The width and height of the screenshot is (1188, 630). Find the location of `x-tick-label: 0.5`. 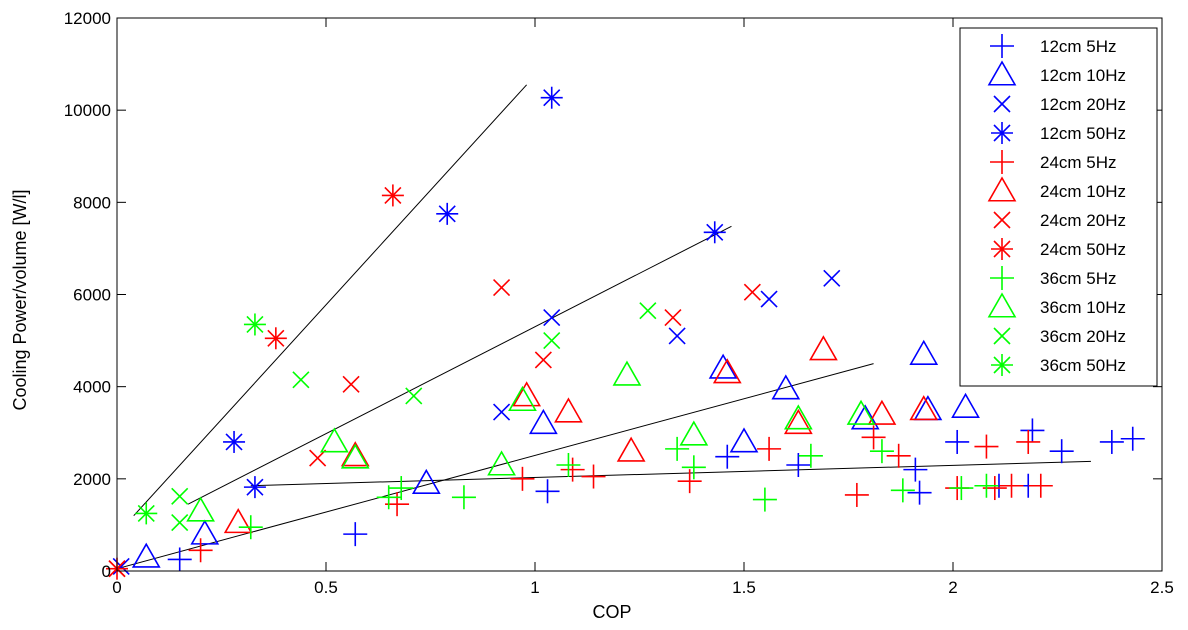

x-tick-label: 0.5 is located at coordinates (326, 587).